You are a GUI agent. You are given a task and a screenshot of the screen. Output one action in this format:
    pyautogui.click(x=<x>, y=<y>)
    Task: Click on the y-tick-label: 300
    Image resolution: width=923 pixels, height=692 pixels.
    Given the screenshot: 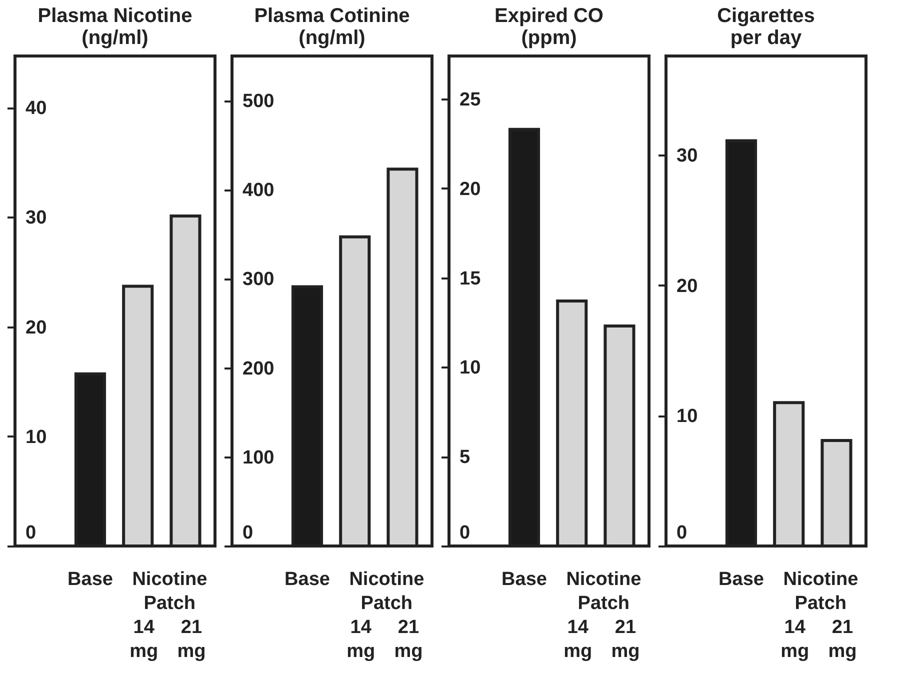 What is the action you would take?
    pyautogui.click(x=258, y=279)
    